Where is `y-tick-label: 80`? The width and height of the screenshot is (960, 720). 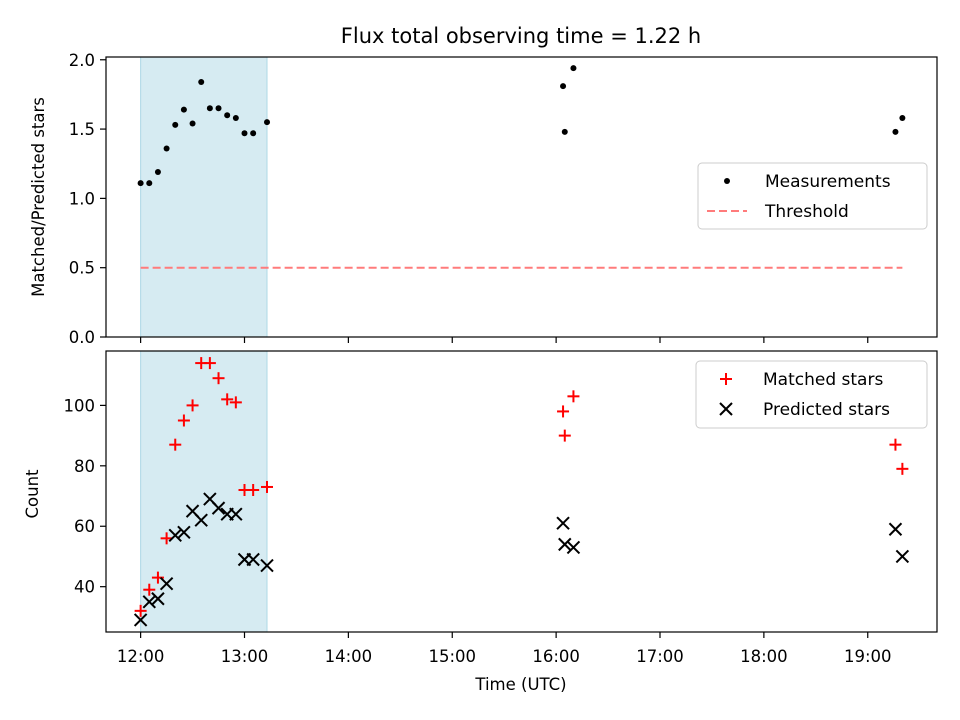
y-tick-label: 80 is located at coordinates (84, 466).